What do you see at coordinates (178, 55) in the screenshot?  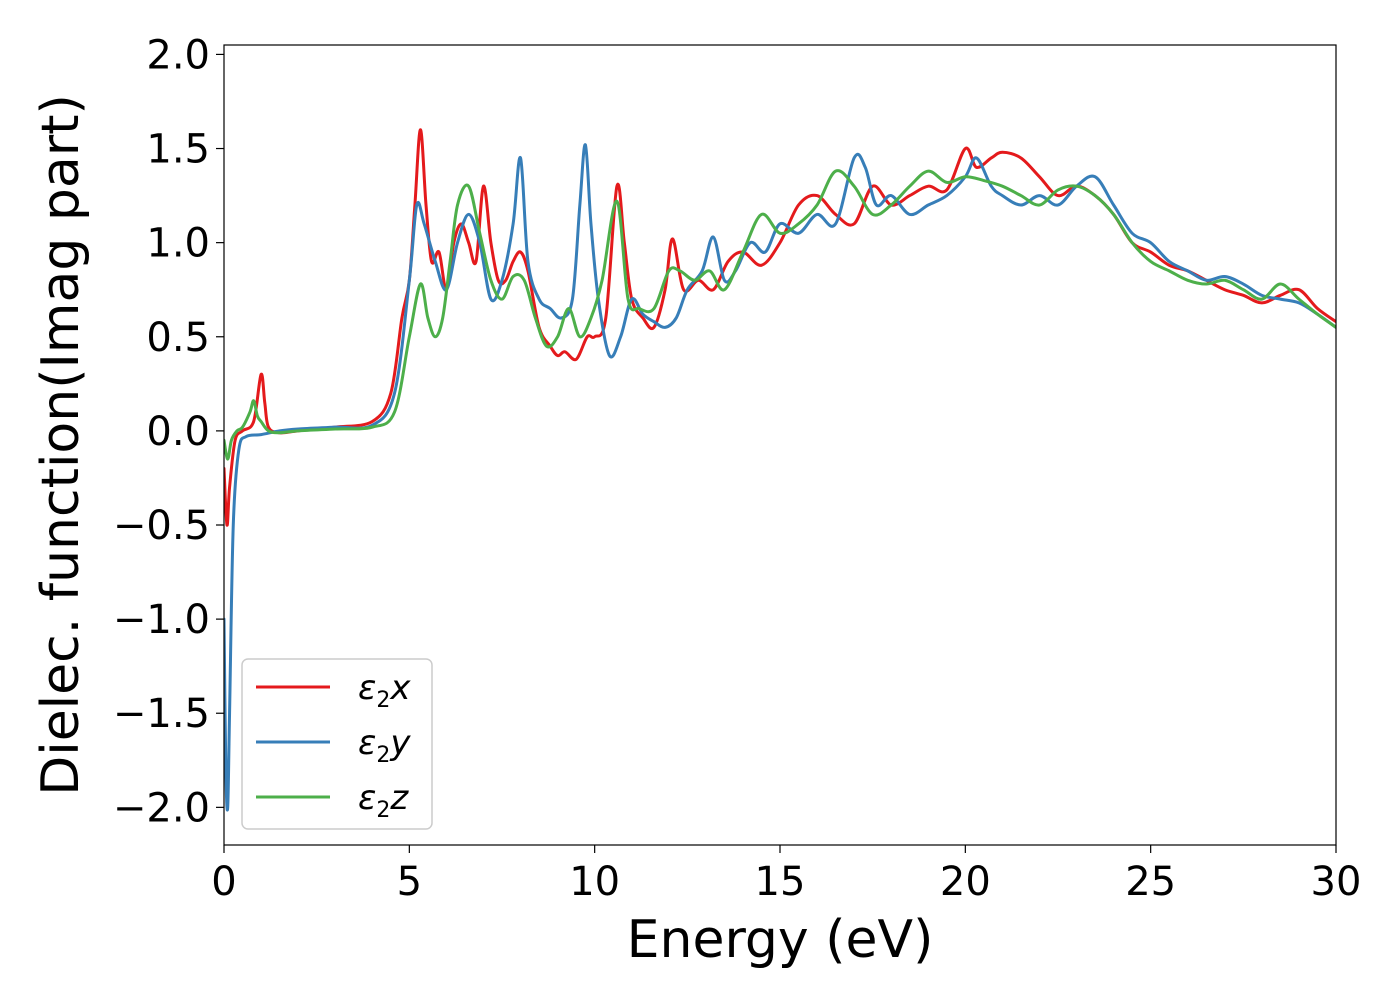 I see `y-tick-label: 2.0` at bounding box center [178, 55].